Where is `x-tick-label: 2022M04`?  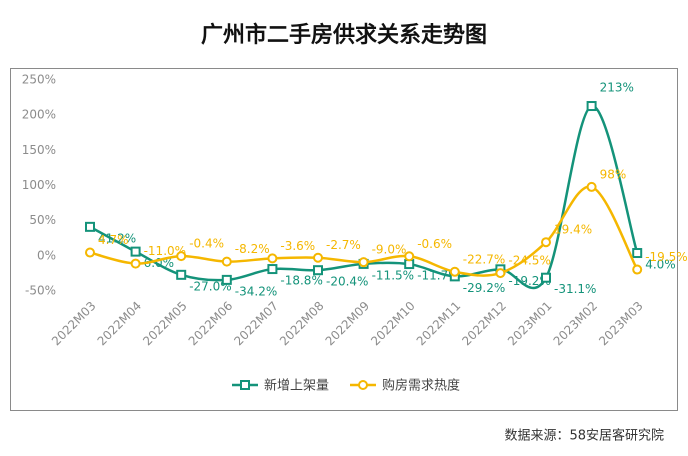 x-tick-label: 2022M04 is located at coordinates (120, 324).